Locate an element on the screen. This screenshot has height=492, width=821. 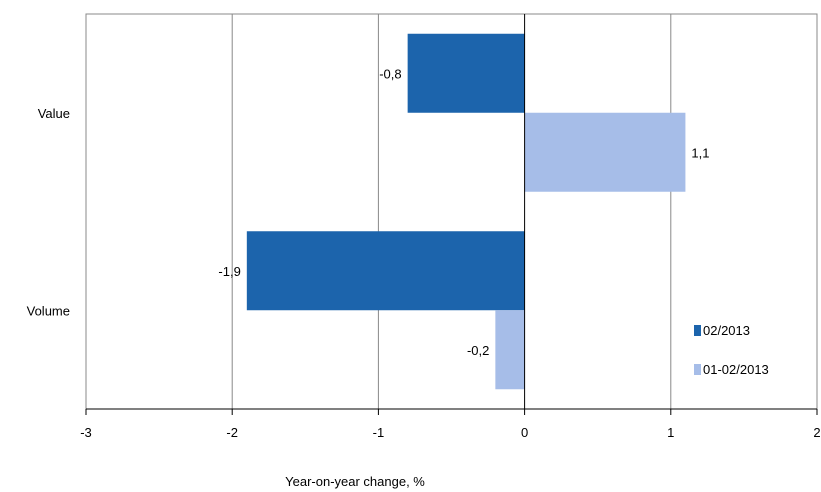
data-label: 1,1 is located at coordinates (700, 152).